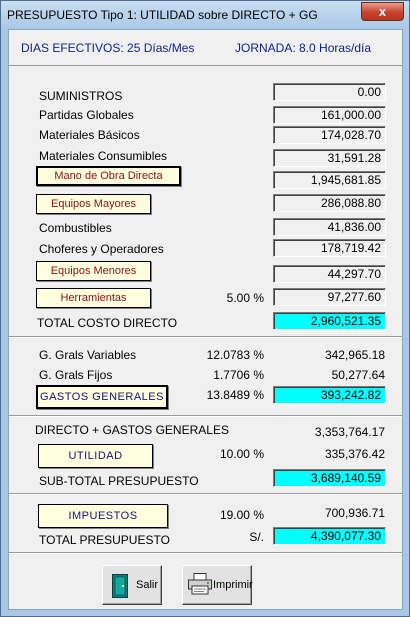 The height and width of the screenshot is (617, 410). I want to click on herramientas-value: 97,277.60, so click(329, 297).